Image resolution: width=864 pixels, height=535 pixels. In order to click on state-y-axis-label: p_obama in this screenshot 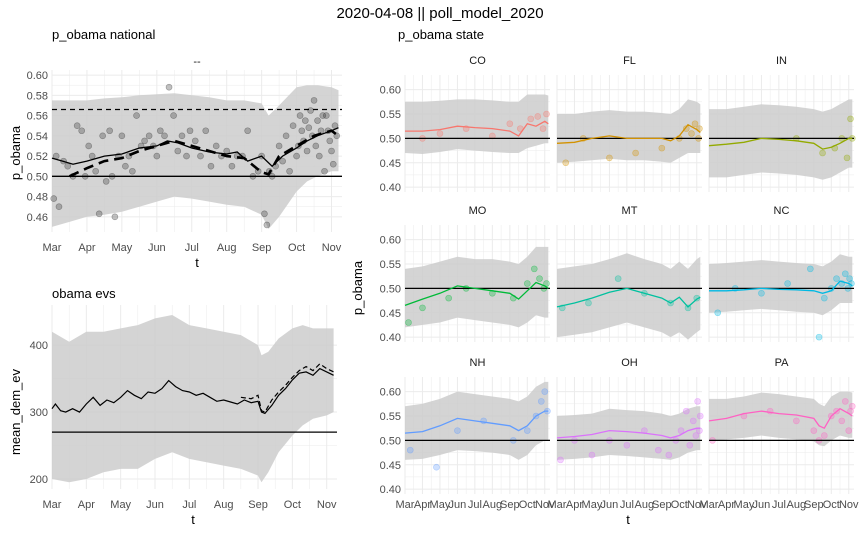, I will do `click(357, 287)`.